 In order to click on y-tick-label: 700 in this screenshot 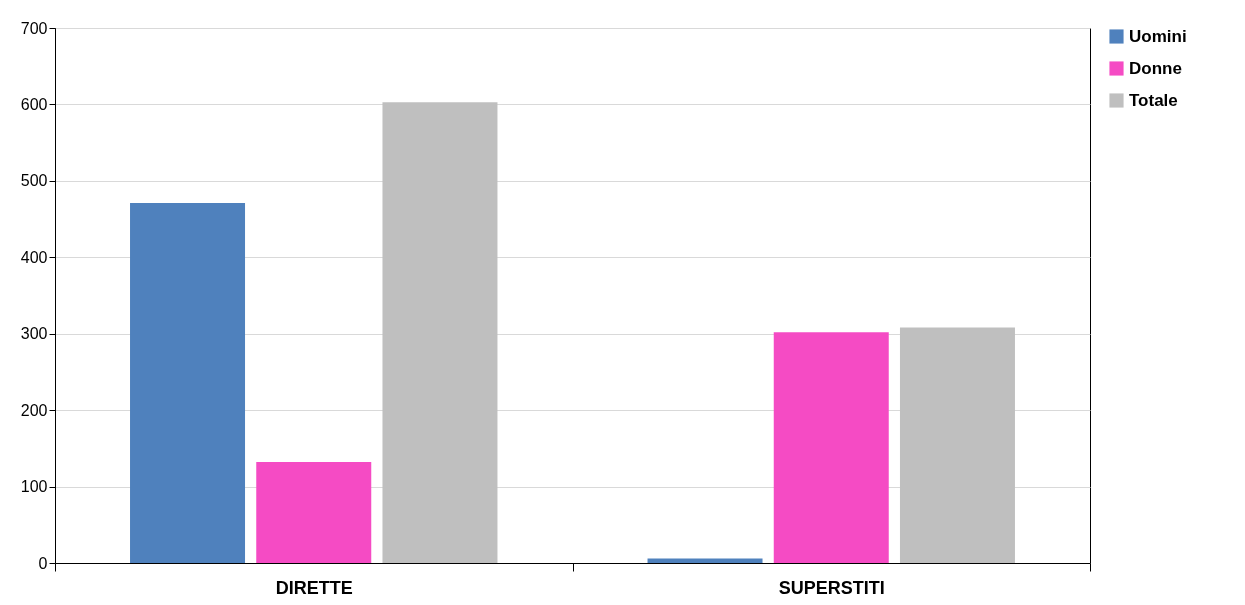, I will do `click(34, 28)`.